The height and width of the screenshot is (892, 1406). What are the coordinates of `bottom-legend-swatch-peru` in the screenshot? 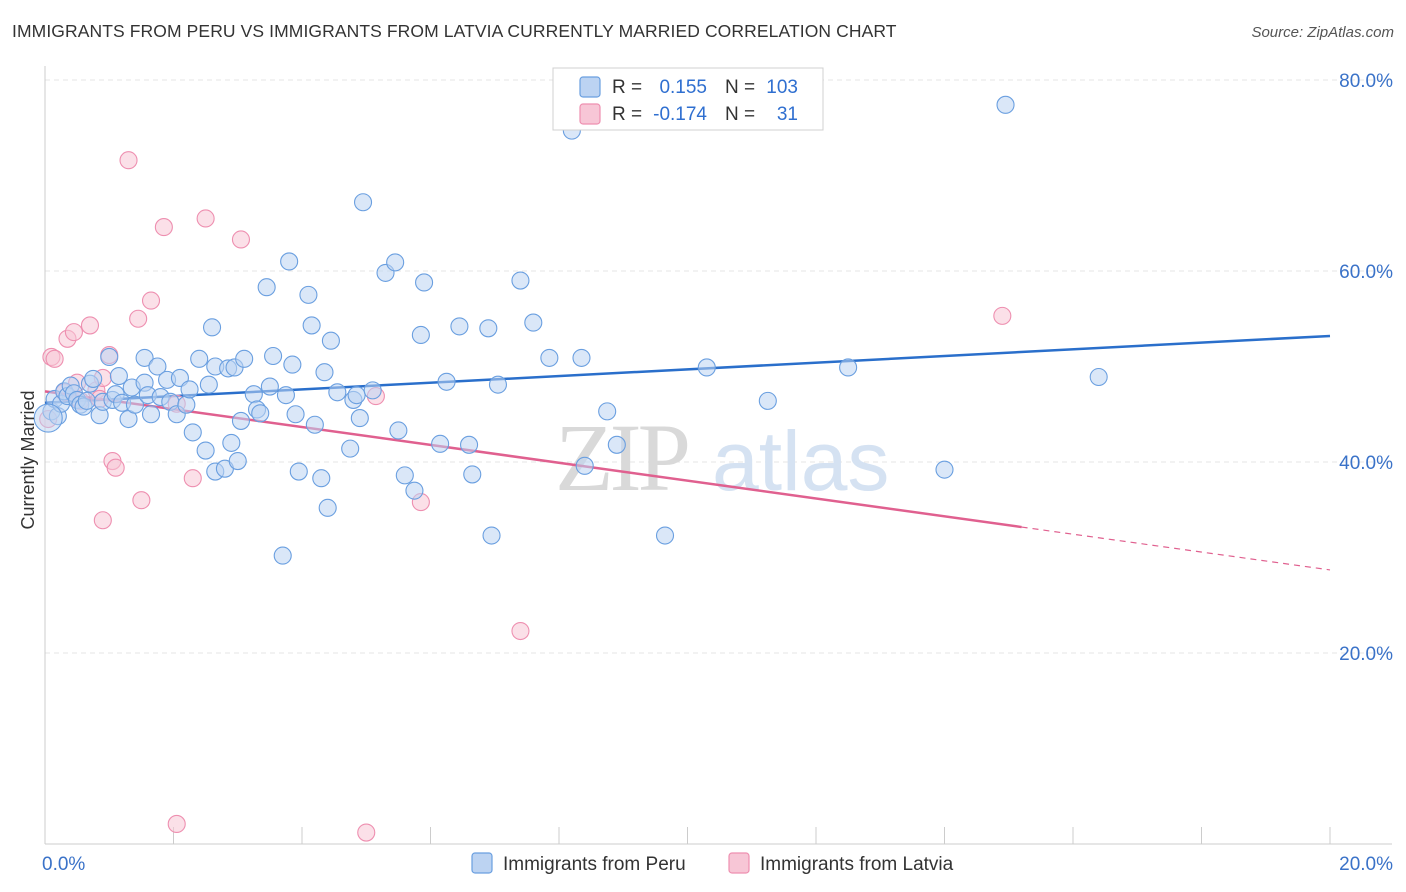 It's located at (482, 863).